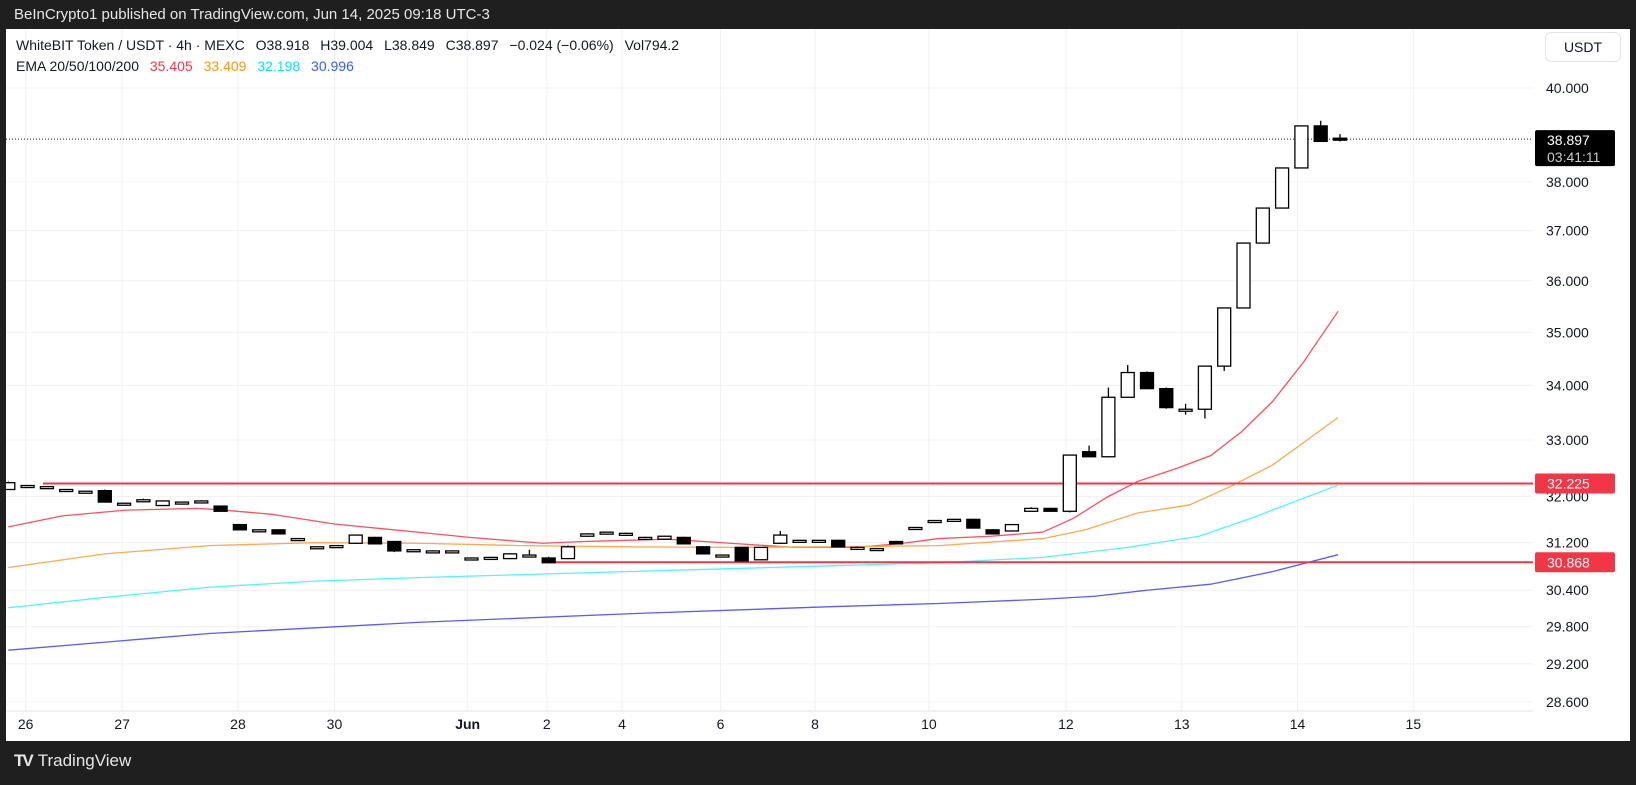 The image size is (1636, 785). Describe the element at coordinates (467, 724) in the screenshot. I see `time-tick-label: Jun` at that location.